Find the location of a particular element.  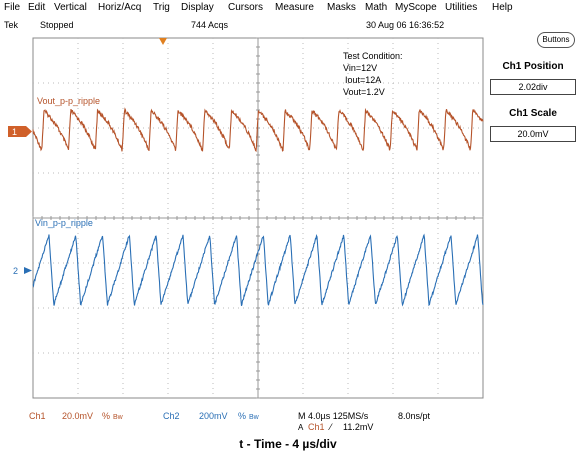

ch1-readout-label: Ch1 is located at coordinates (37, 416).